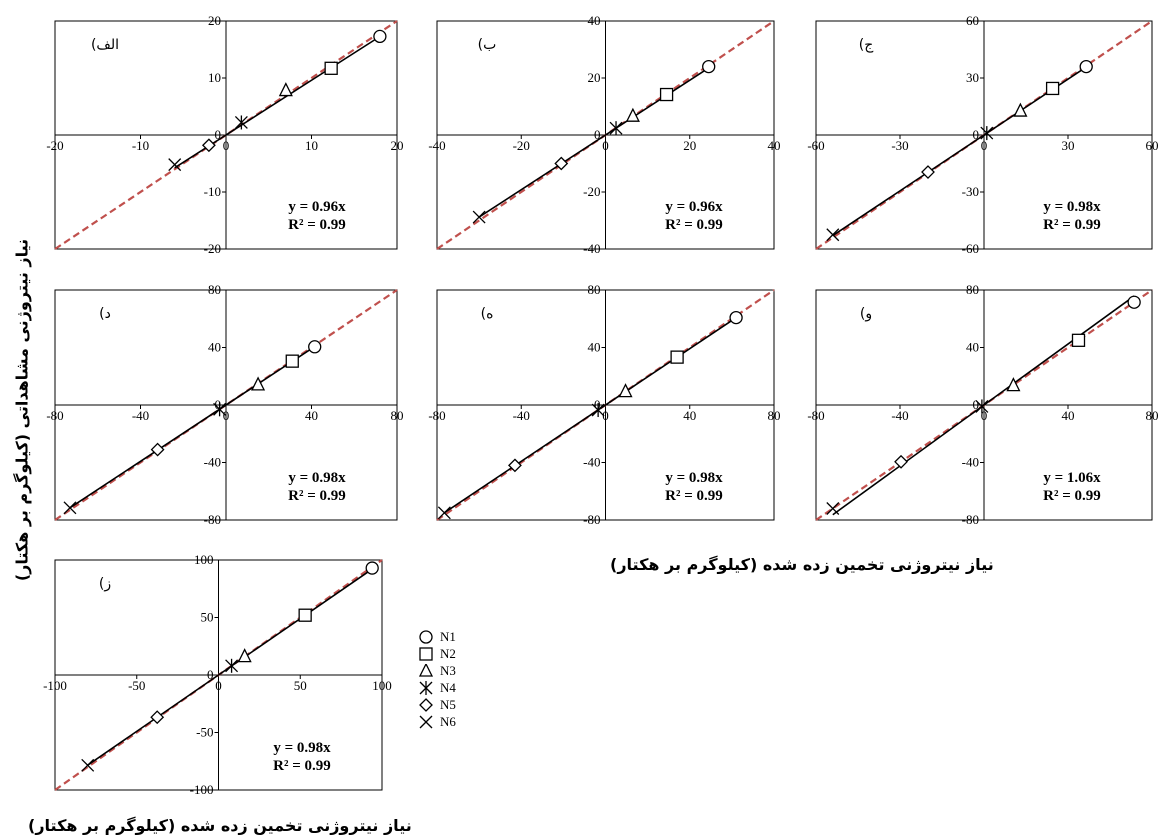 The height and width of the screenshot is (838, 1158). What do you see at coordinates (300, 685) in the screenshot?
I see `x-tick-label: 50` at bounding box center [300, 685].